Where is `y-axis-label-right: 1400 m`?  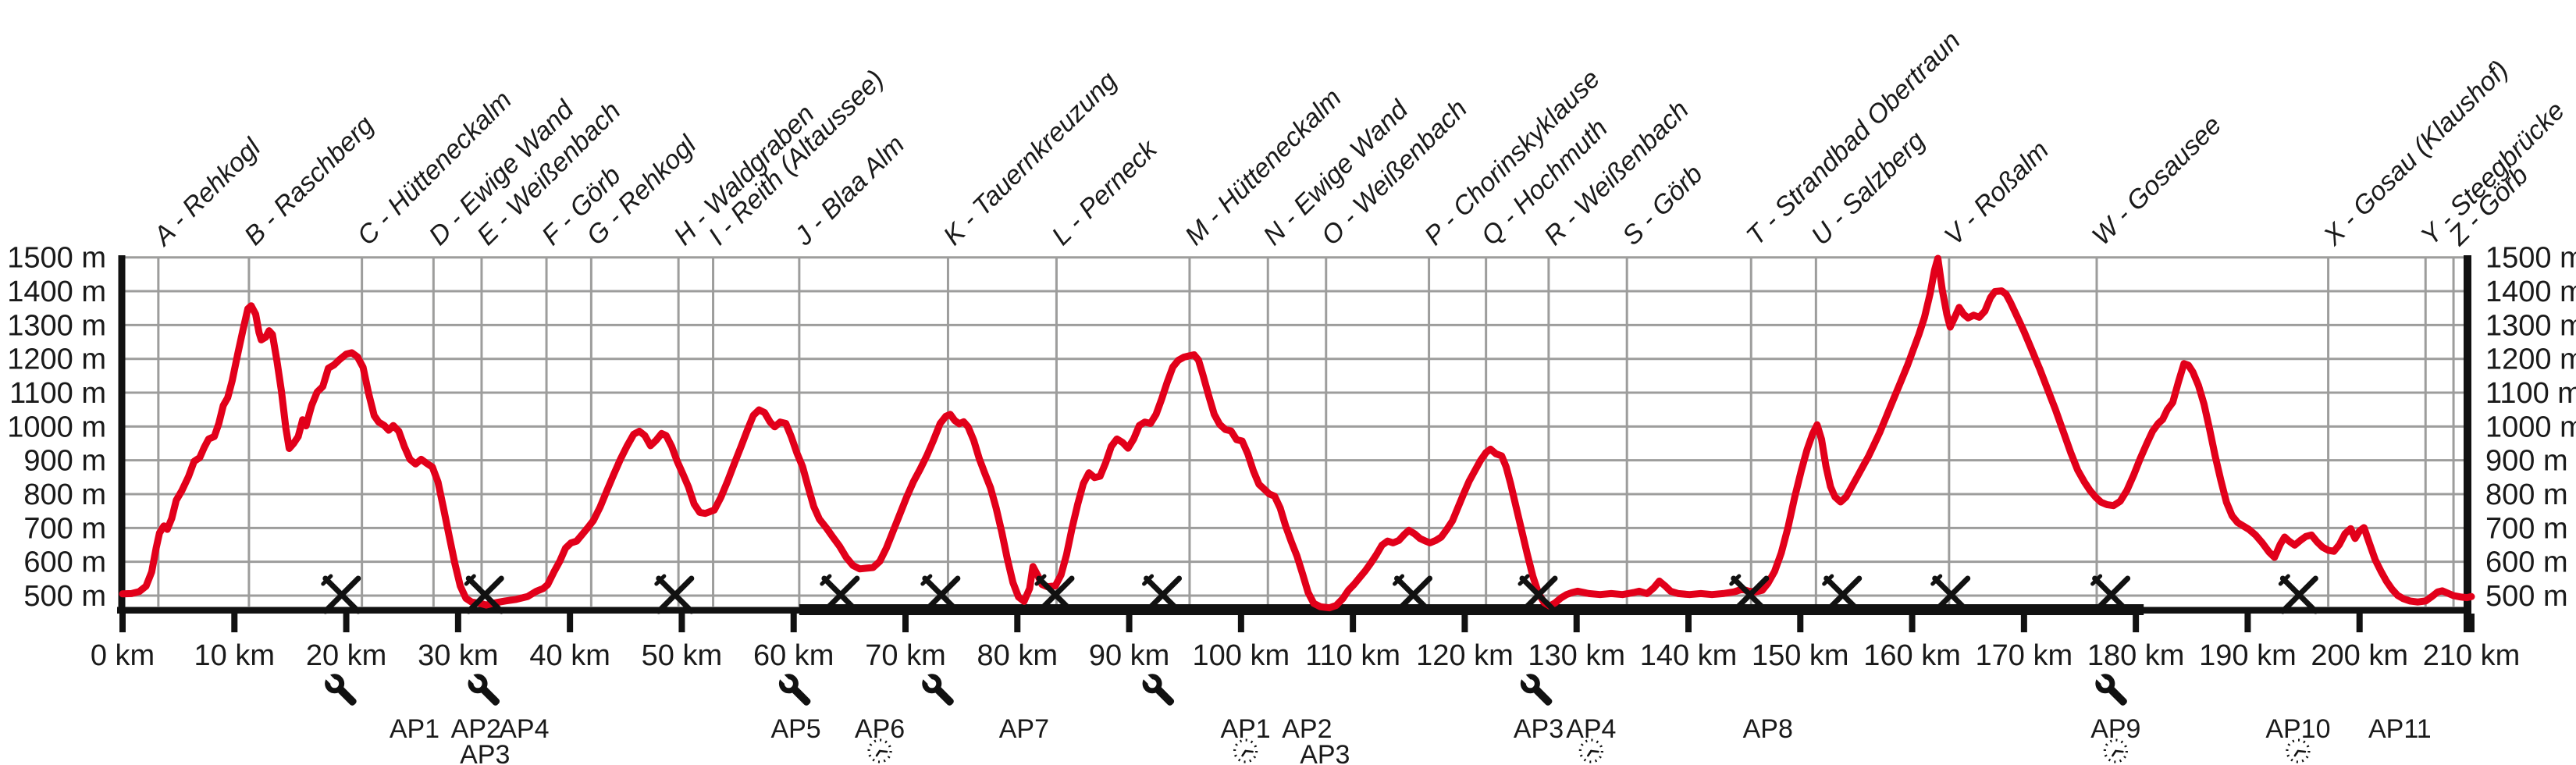
y-axis-label-right: 1400 m is located at coordinates (2530, 292).